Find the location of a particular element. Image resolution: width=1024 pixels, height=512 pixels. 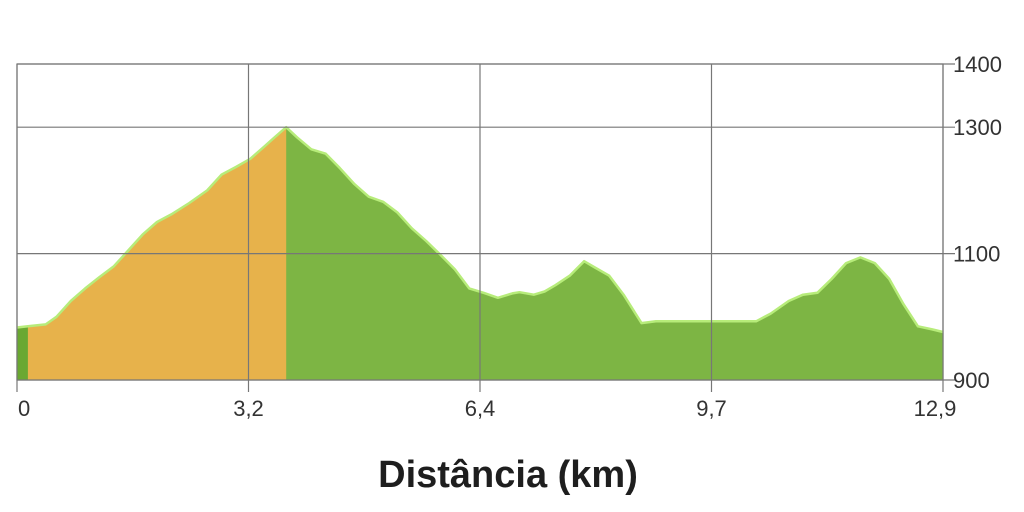

y-tick-label: 900 is located at coordinates (971, 380).